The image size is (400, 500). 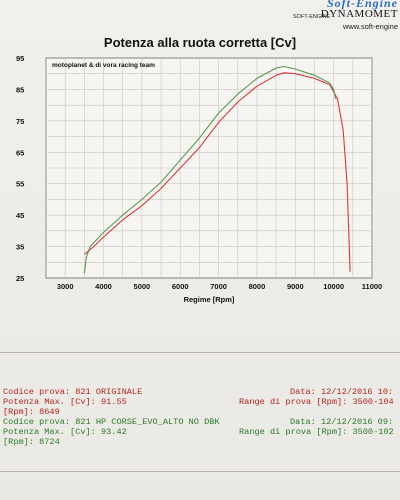 I want to click on x-tick-label: 4000, so click(x=103, y=286).